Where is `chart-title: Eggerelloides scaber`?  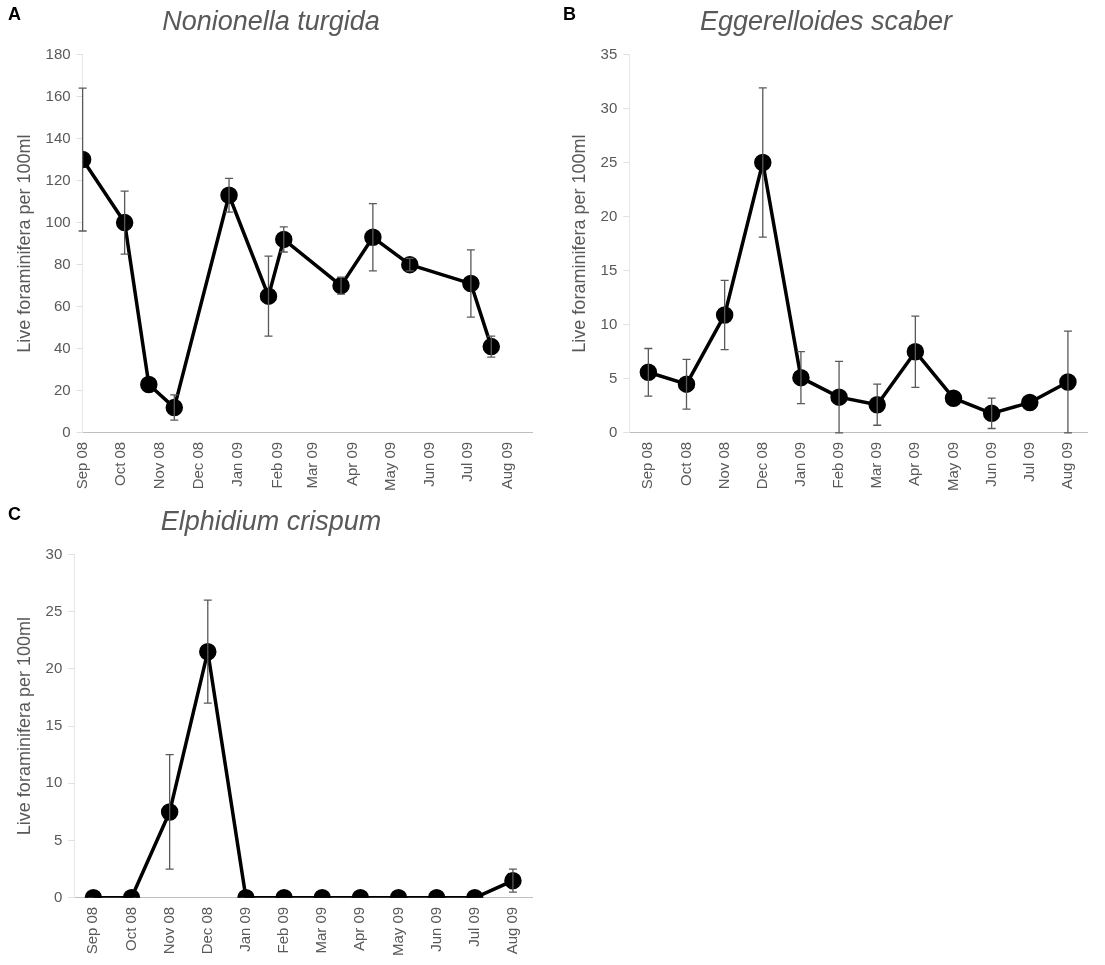
chart-title: Eggerelloides scaber is located at coordinates (826, 20).